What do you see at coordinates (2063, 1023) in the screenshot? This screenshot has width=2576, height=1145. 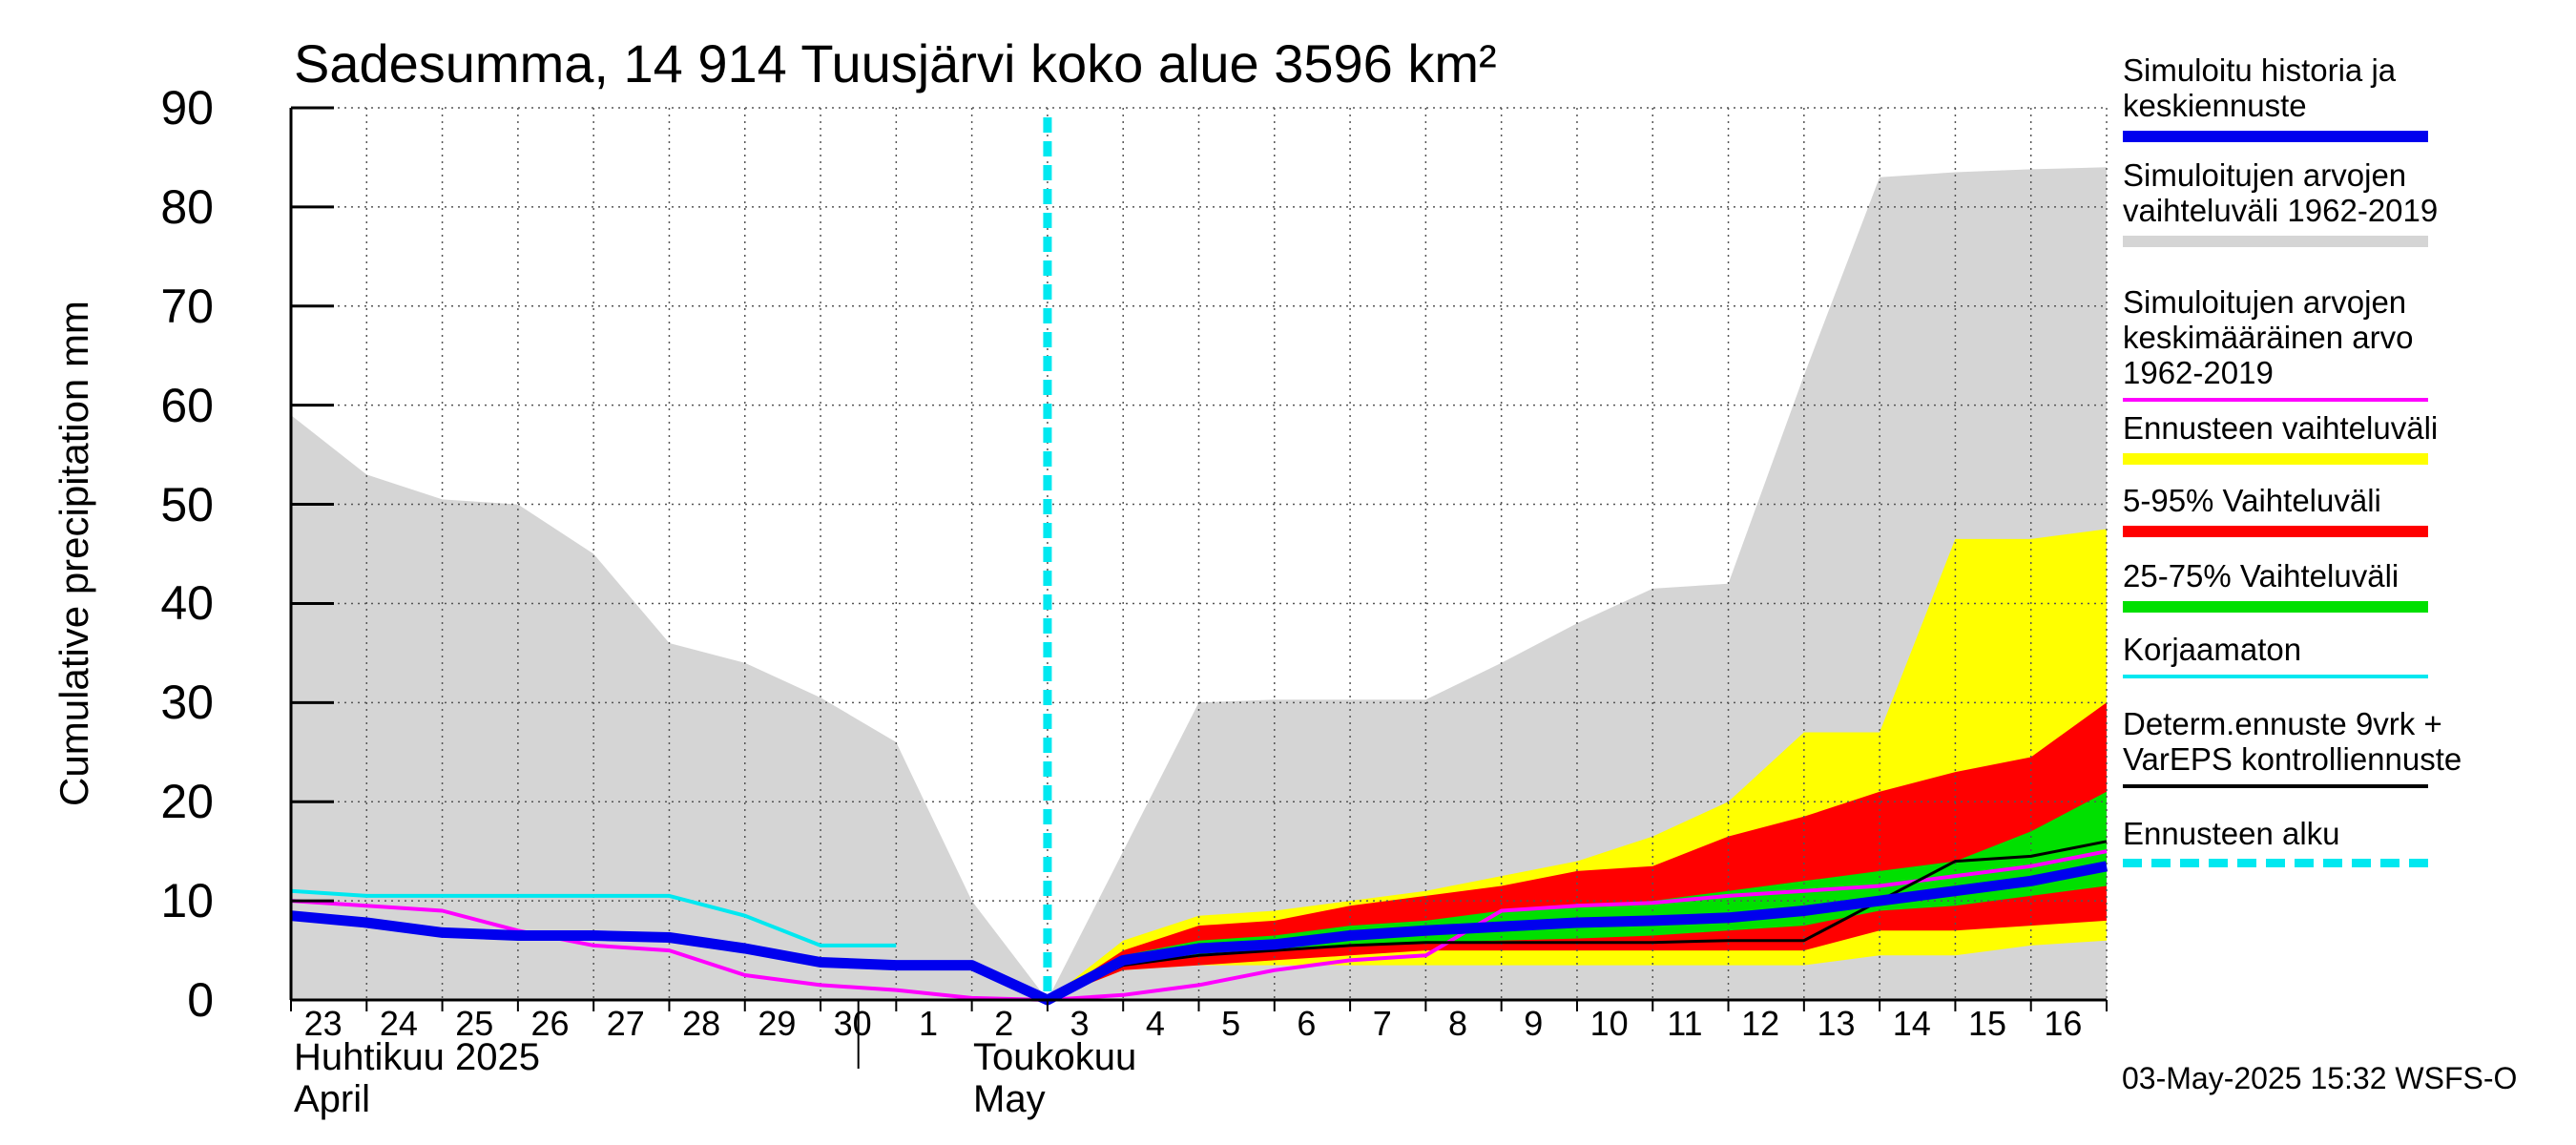 I see `x-tick-label: 16` at bounding box center [2063, 1023].